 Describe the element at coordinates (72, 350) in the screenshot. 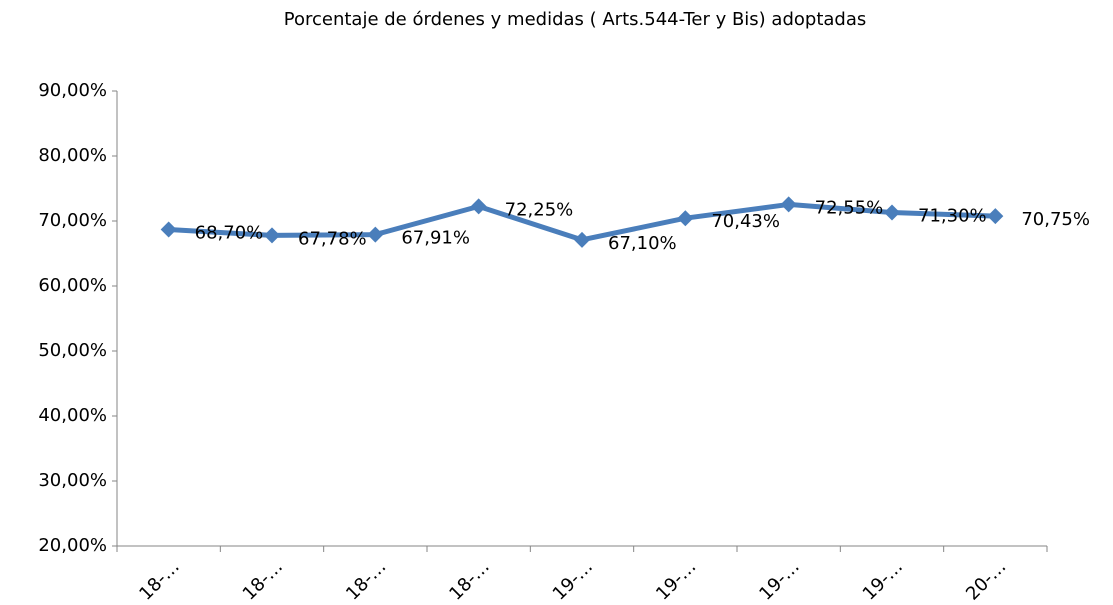

I see `y-tick-label: 50,00%` at that location.